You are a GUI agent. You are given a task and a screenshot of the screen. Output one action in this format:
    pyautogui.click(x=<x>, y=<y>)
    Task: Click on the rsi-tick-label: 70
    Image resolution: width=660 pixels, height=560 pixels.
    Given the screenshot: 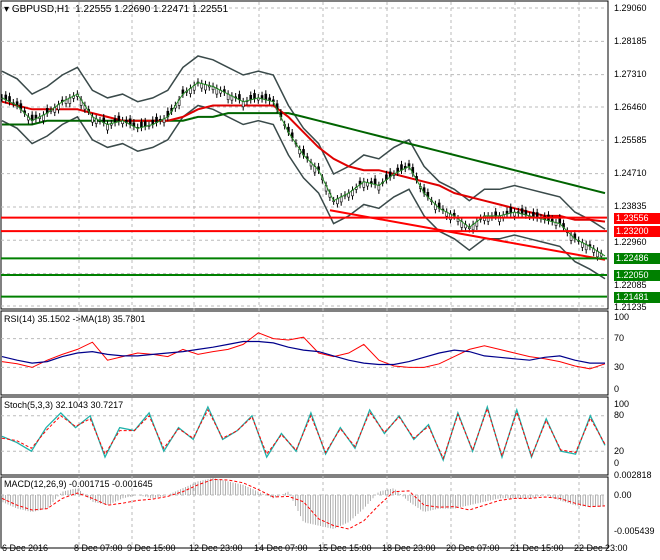 What is the action you would take?
    pyautogui.click(x=619, y=338)
    